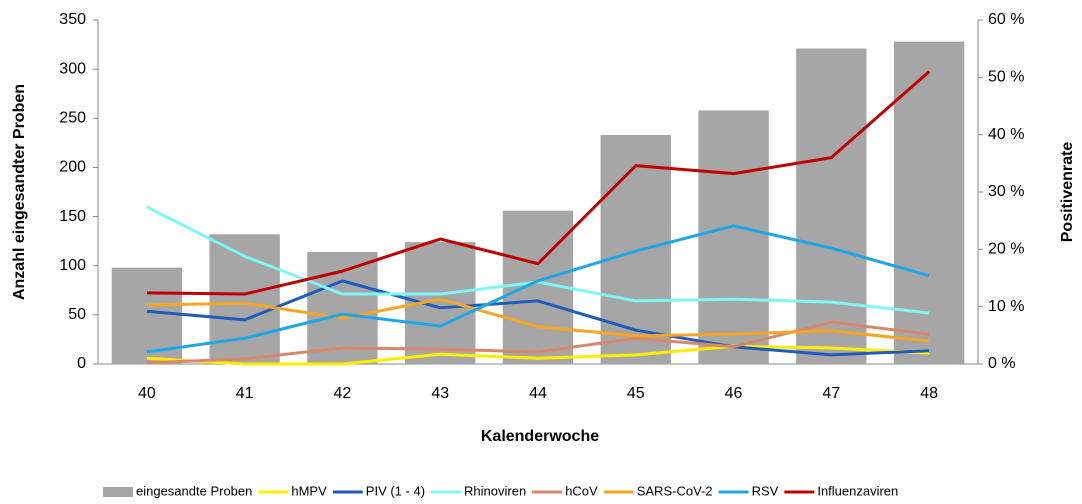 Image resolution: width=1082 pixels, height=504 pixels. I want to click on y-tick-label: 100, so click(72, 265).